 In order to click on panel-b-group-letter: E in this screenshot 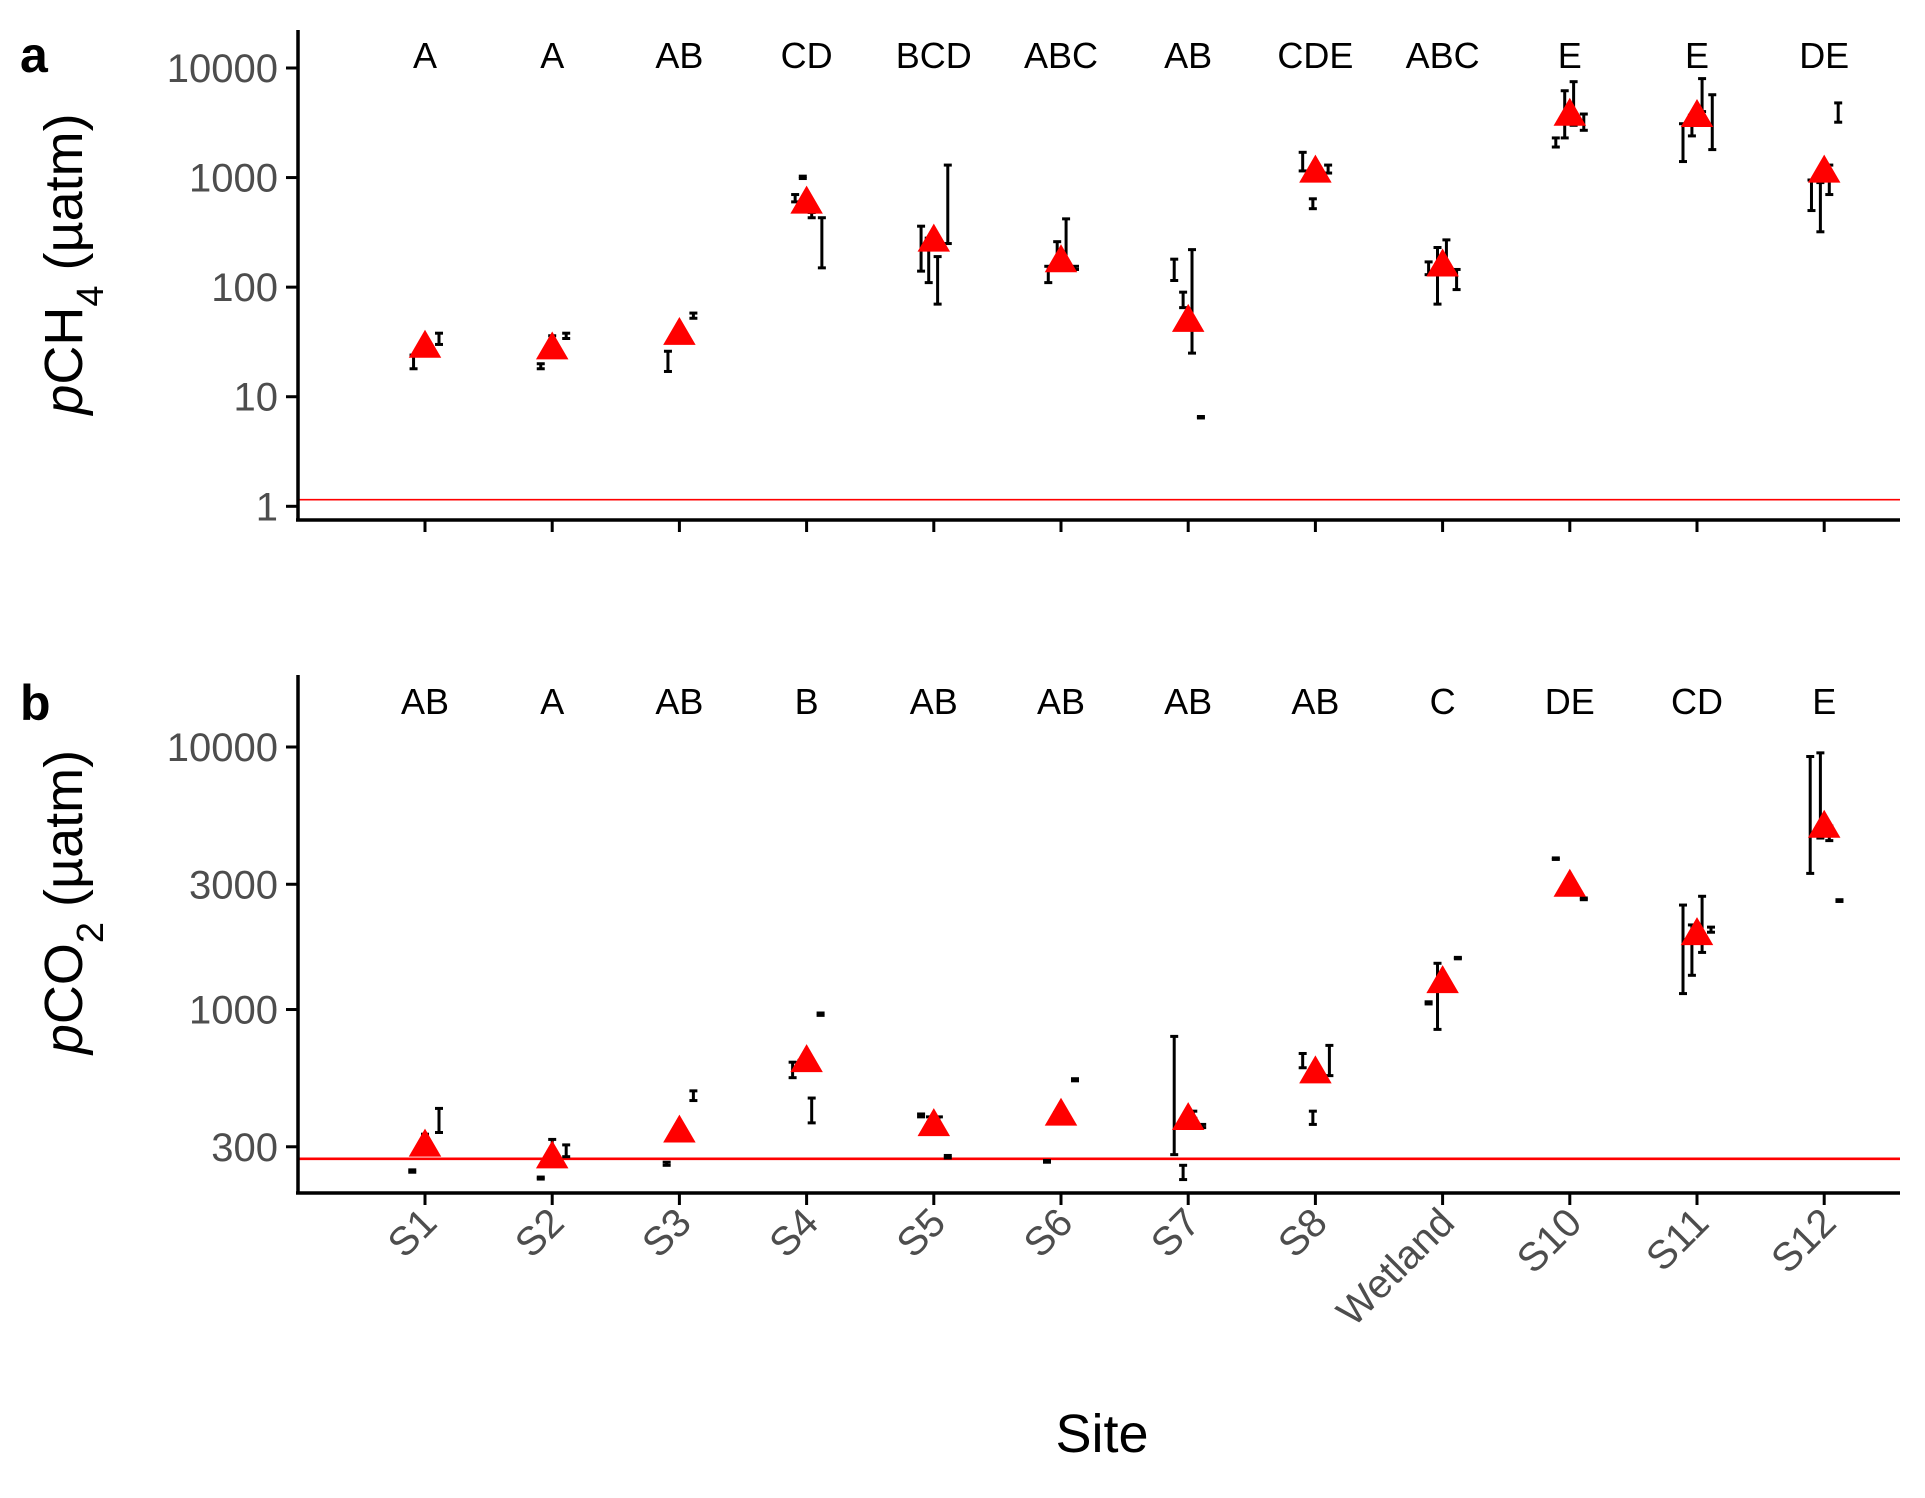, I will do `click(1824, 701)`.